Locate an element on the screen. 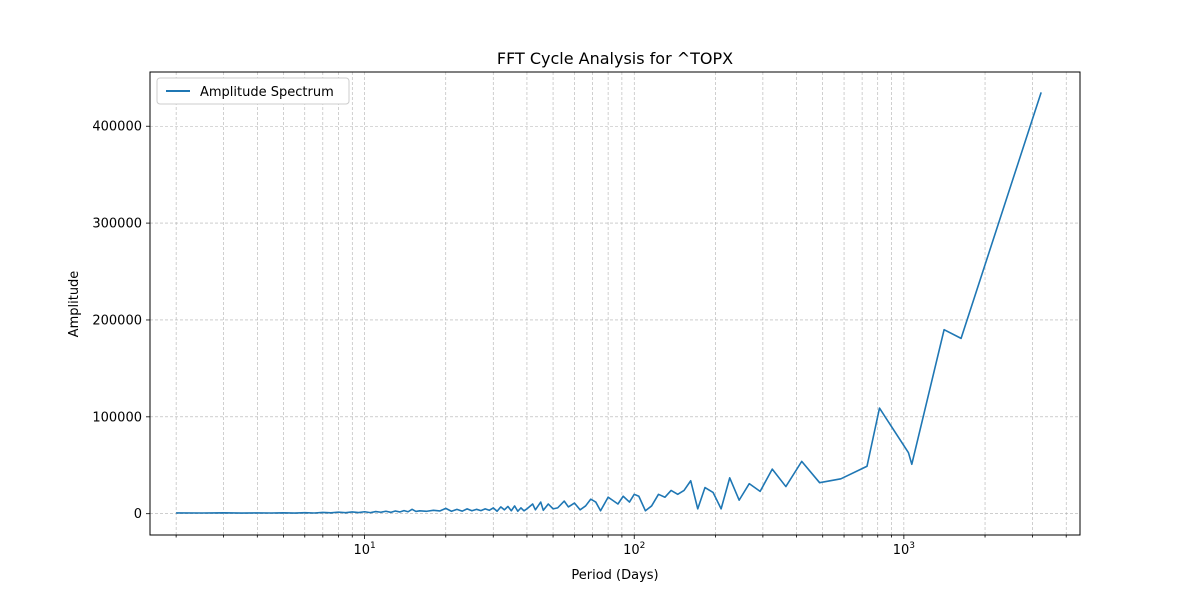 This screenshot has width=1200, height=604. x-tick-label: 10² is located at coordinates (634, 549).